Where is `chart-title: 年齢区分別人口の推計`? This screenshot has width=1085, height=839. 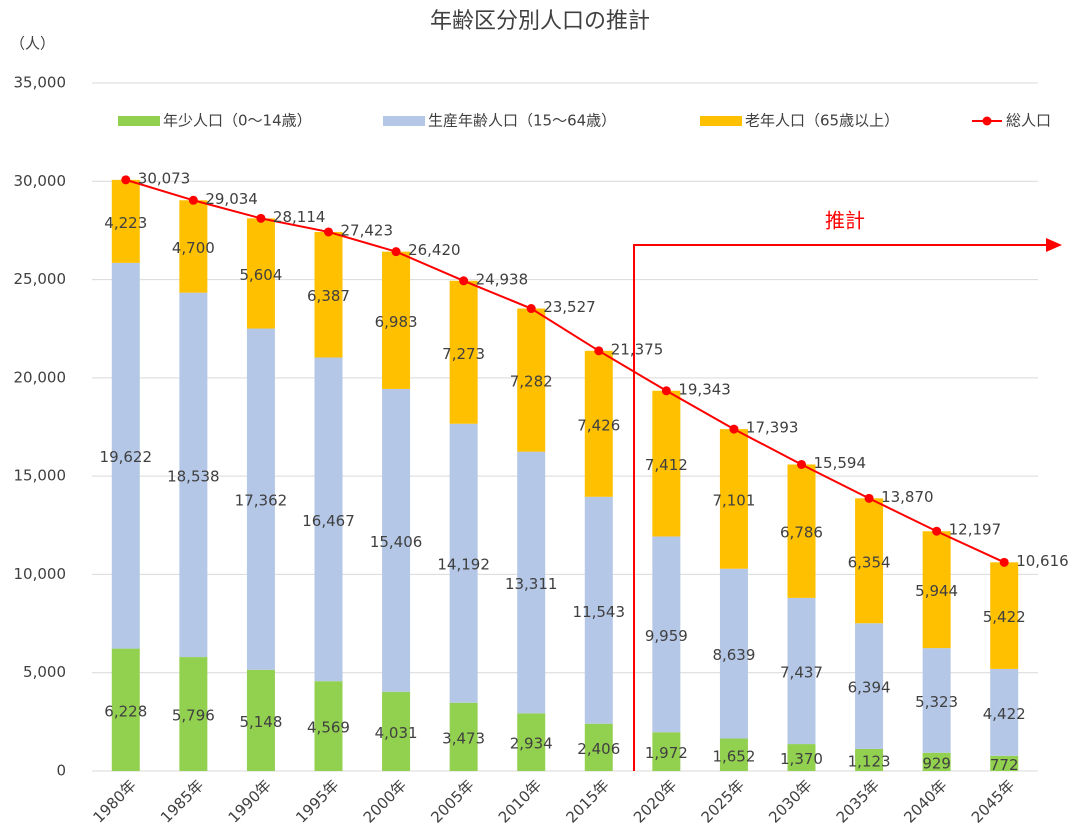
chart-title: 年齢区分別人口の推計 is located at coordinates (540, 21).